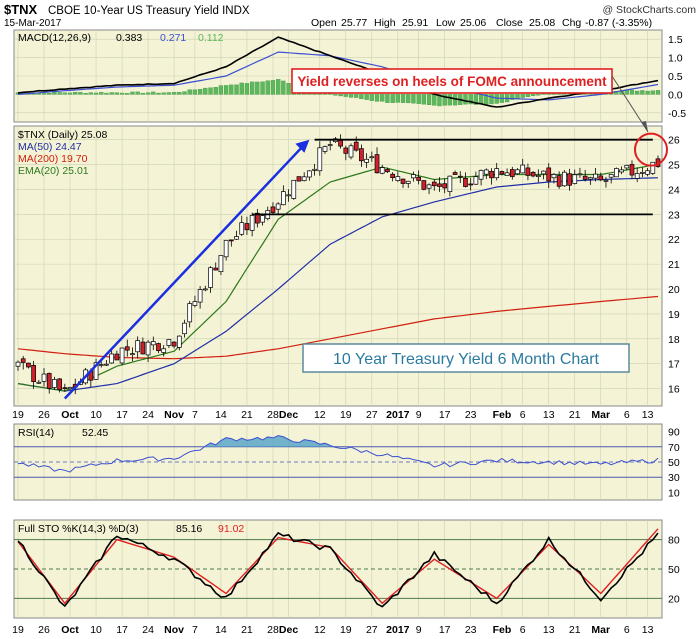 The width and height of the screenshot is (700, 639). Describe the element at coordinates (96, 630) in the screenshot. I see `x-tick-label-bottom: 10` at that location.